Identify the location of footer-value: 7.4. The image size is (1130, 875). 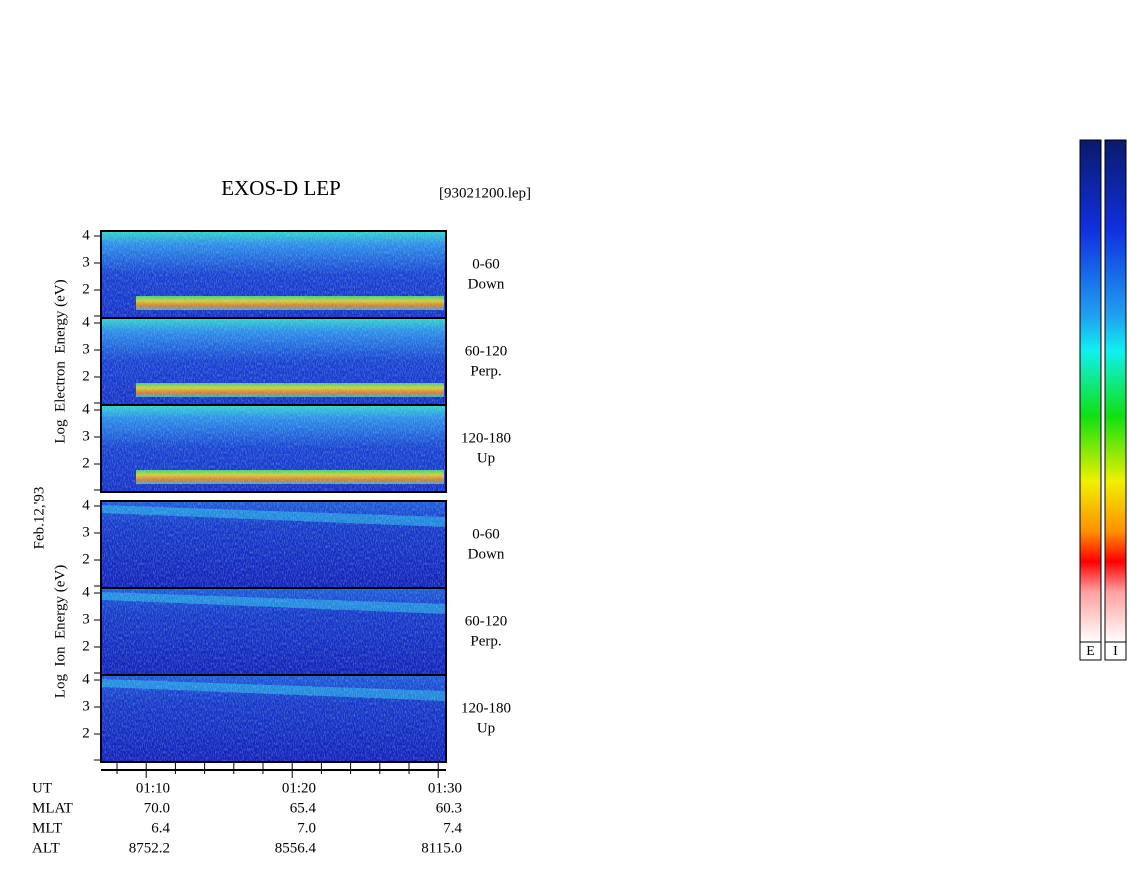
(452, 828).